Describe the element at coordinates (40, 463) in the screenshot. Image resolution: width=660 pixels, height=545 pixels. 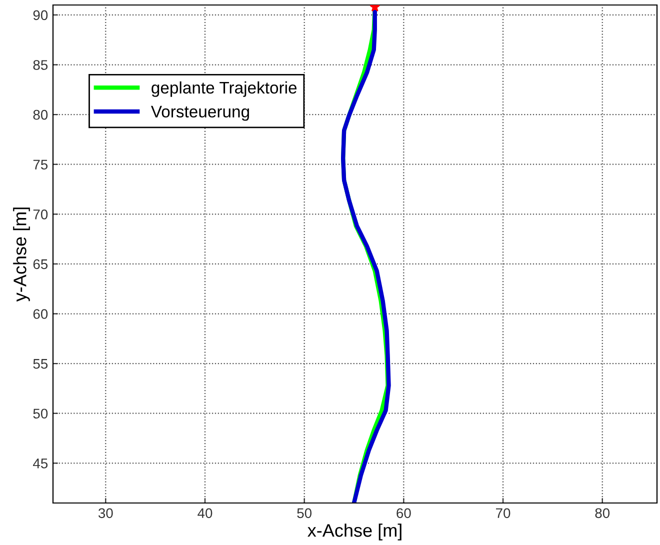
I see `y-tick-label: 45` at that location.